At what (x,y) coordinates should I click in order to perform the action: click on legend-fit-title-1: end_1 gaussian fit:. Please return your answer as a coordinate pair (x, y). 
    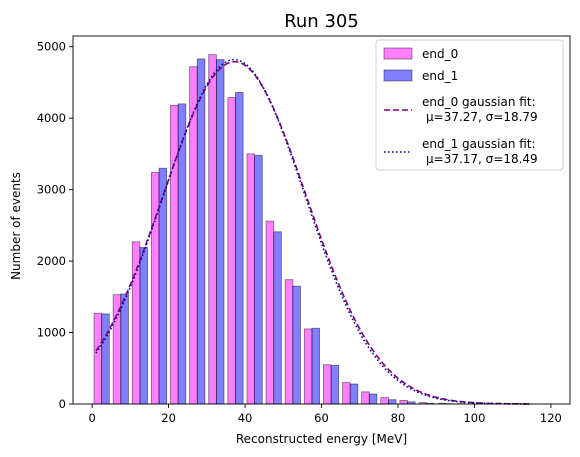
    Looking at the image, I should click on (479, 144).